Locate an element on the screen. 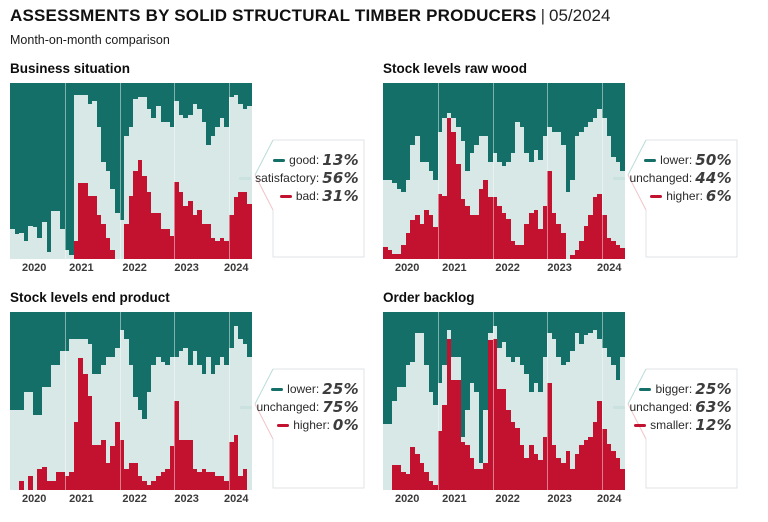 The height and width of the screenshot is (522, 768). legend-dash-icon is located at coordinates (246, 407).